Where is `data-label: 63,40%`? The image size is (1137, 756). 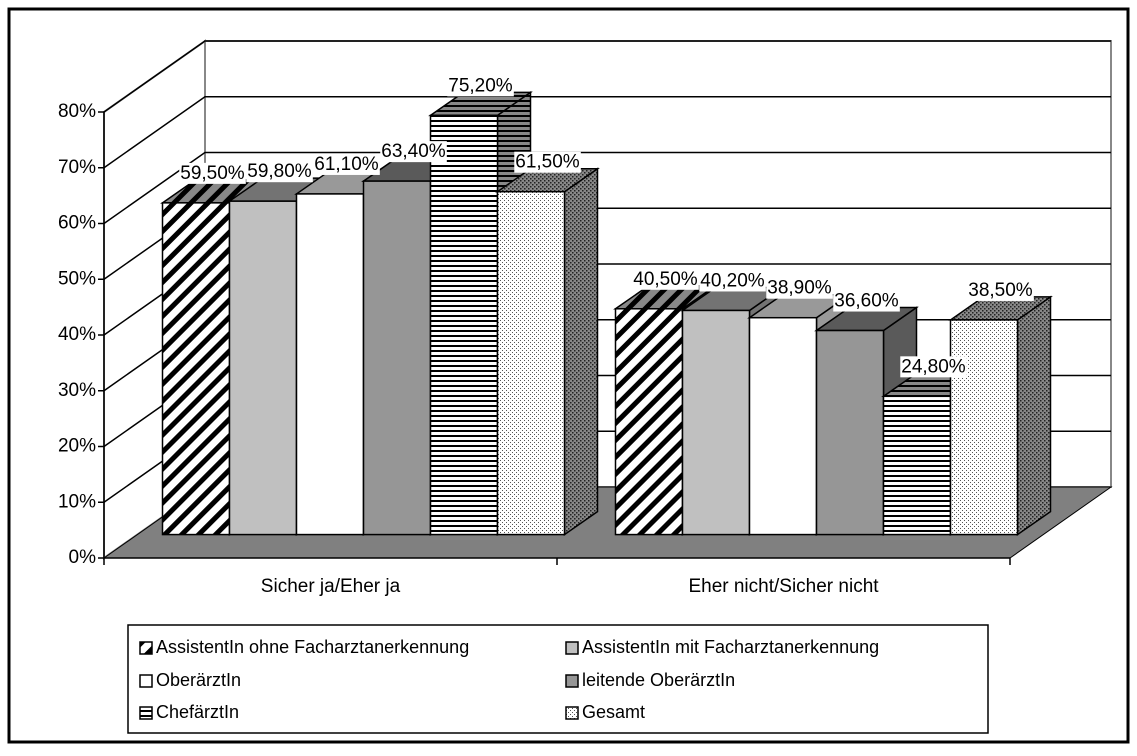
data-label: 63,40% is located at coordinates (413, 151).